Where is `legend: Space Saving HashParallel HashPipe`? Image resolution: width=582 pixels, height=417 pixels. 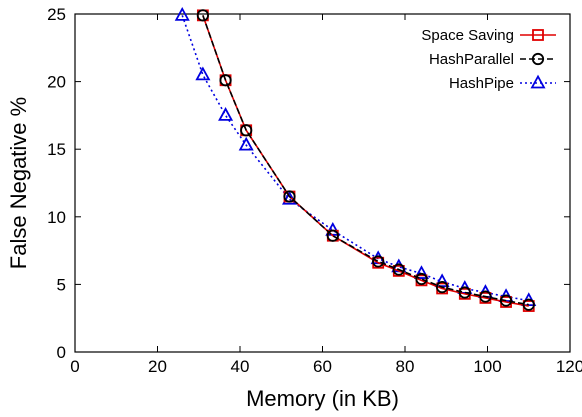 legend: Space Saving HashParallel HashPipe is located at coordinates (488, 59).